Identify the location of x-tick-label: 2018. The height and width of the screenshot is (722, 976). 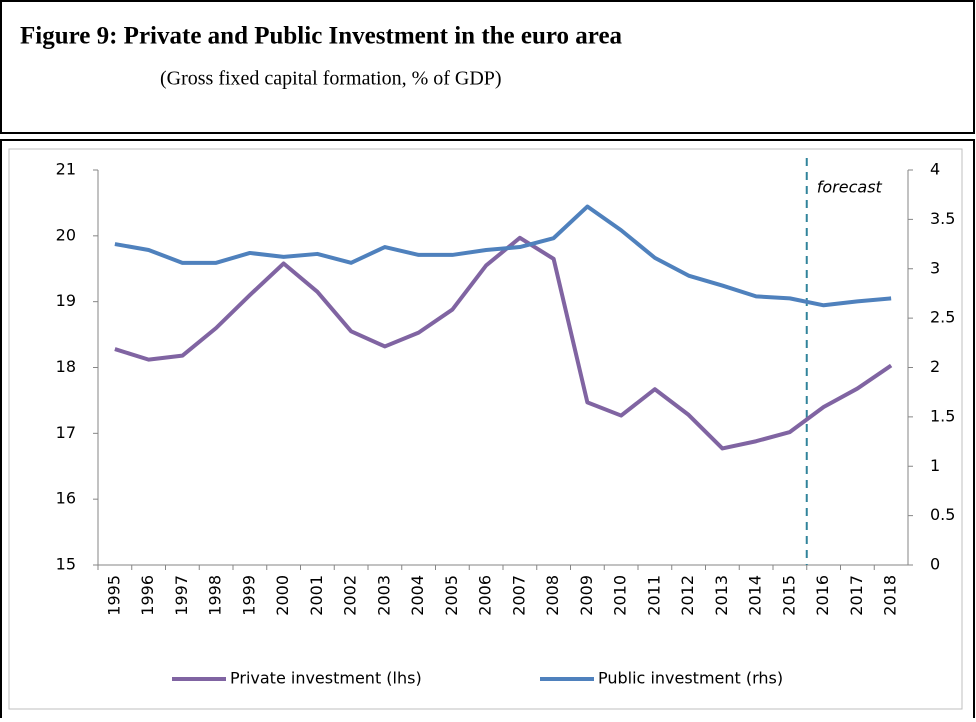
(890, 595).